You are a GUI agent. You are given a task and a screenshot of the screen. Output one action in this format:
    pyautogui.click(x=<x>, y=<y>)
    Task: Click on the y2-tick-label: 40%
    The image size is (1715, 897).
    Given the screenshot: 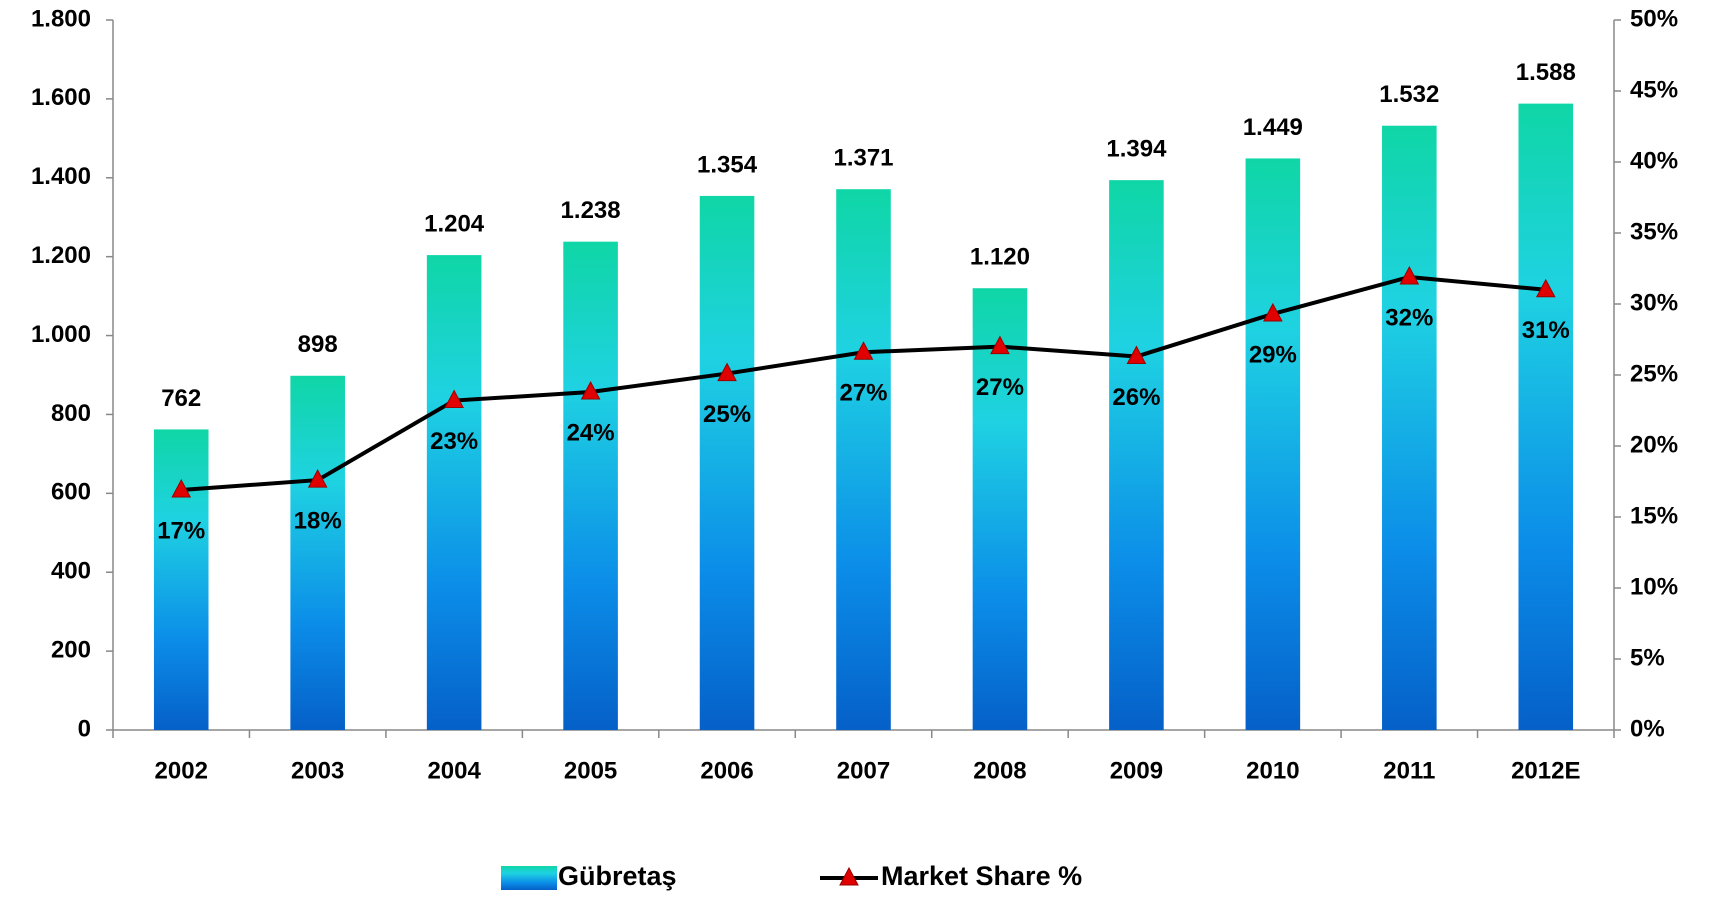 What is the action you would take?
    pyautogui.click(x=1654, y=160)
    